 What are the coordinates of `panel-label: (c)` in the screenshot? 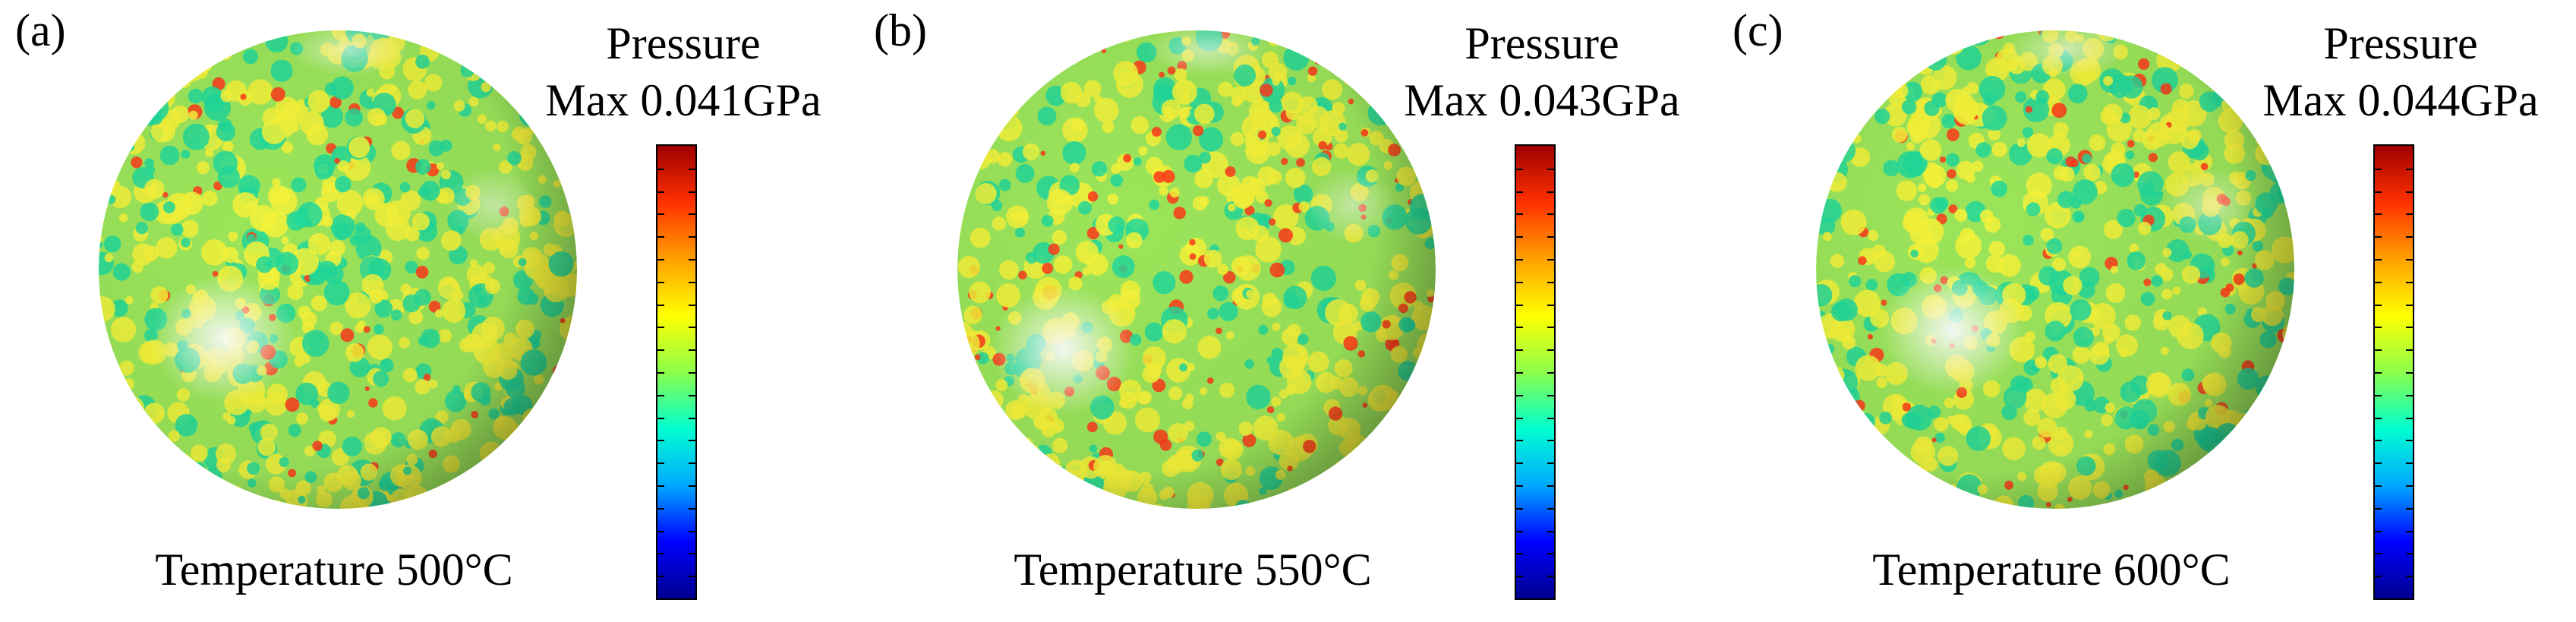 It's located at (1758, 30).